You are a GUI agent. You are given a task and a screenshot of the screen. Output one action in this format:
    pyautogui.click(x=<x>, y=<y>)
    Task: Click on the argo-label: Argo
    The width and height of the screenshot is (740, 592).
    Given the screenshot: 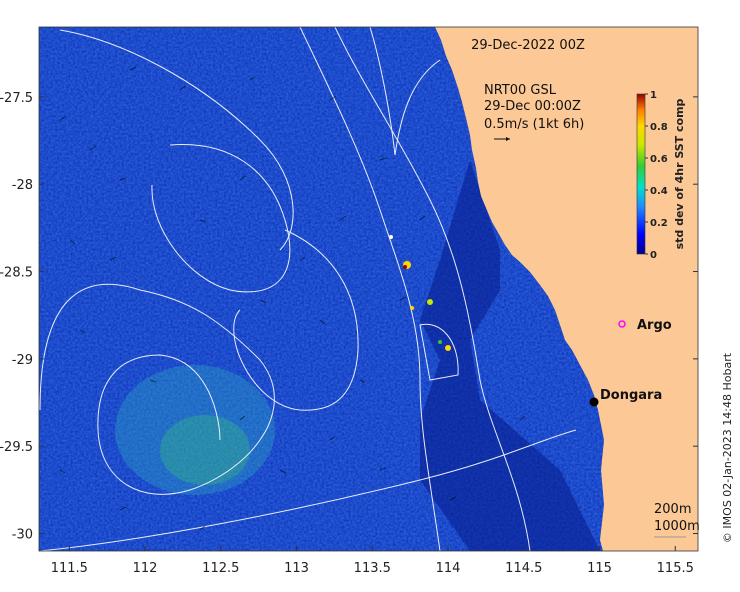 What is the action you would take?
    pyautogui.click(x=654, y=325)
    